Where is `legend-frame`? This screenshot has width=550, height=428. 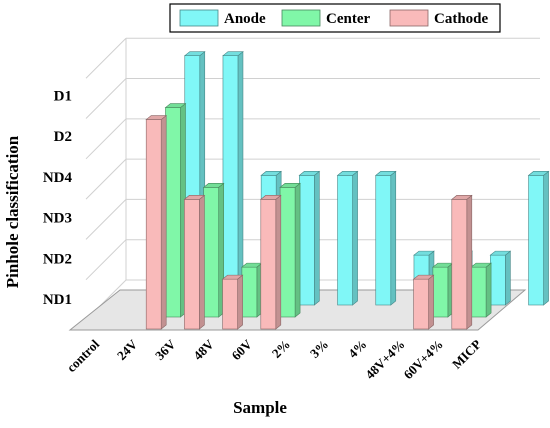 legend-frame is located at coordinates (335, 18).